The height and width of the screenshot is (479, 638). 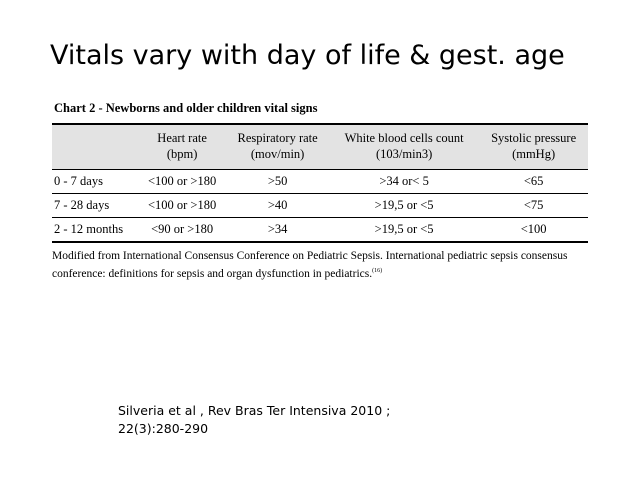 I want to click on respiratory-rate-cell: >40, so click(x=277, y=205).